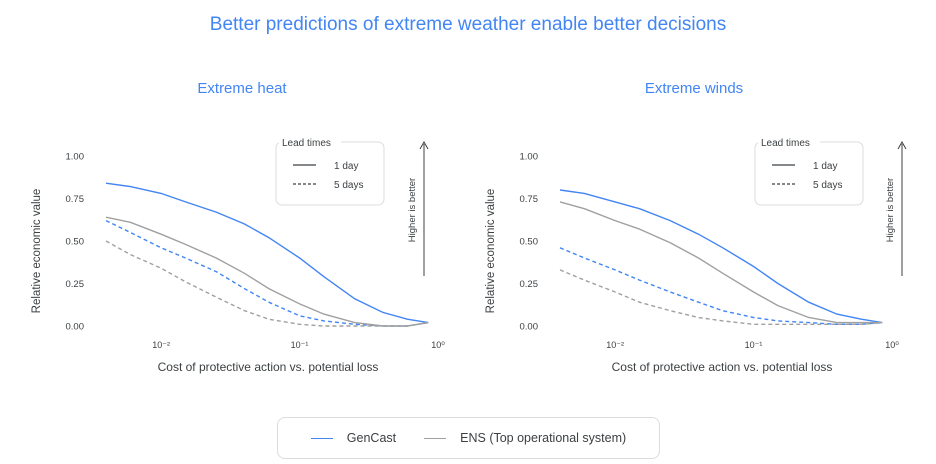  Describe the element at coordinates (785, 143) in the screenshot. I see `winds-lead-legend-title: Lead times` at that location.